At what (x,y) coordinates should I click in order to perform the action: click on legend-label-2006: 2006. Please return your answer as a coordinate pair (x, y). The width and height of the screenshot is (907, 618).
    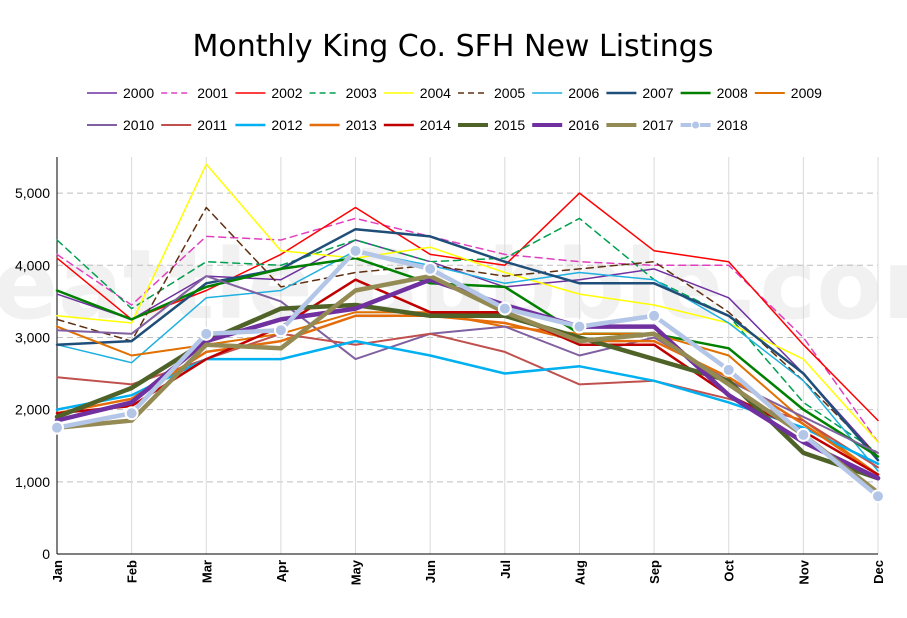
    Looking at the image, I should click on (583, 93).